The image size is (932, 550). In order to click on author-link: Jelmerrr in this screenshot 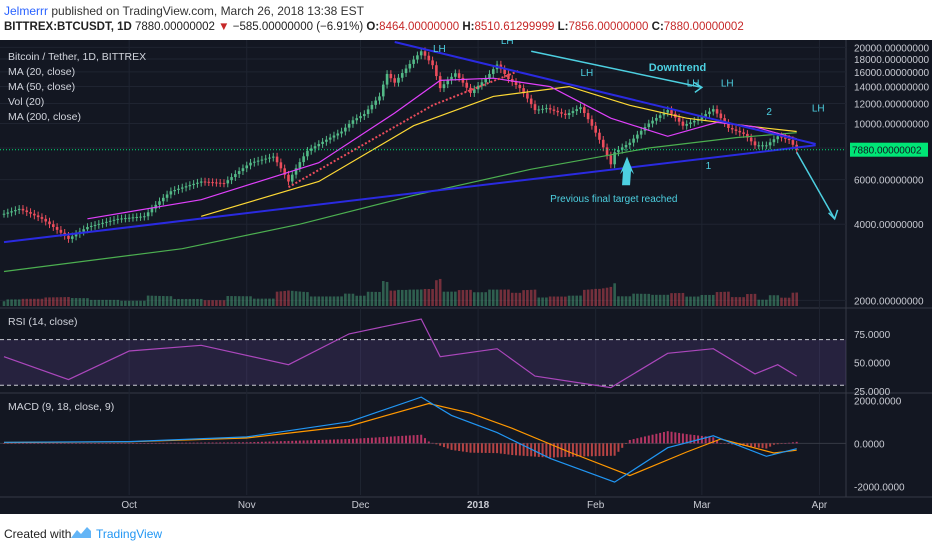, I will do `click(26, 11)`.